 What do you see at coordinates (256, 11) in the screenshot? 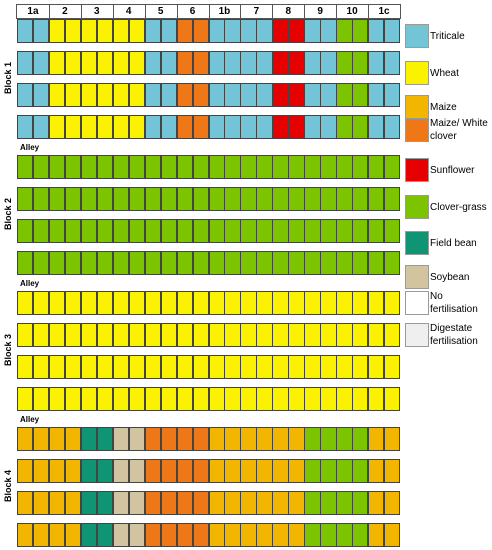
I see `column-label-7: 7` at bounding box center [256, 11].